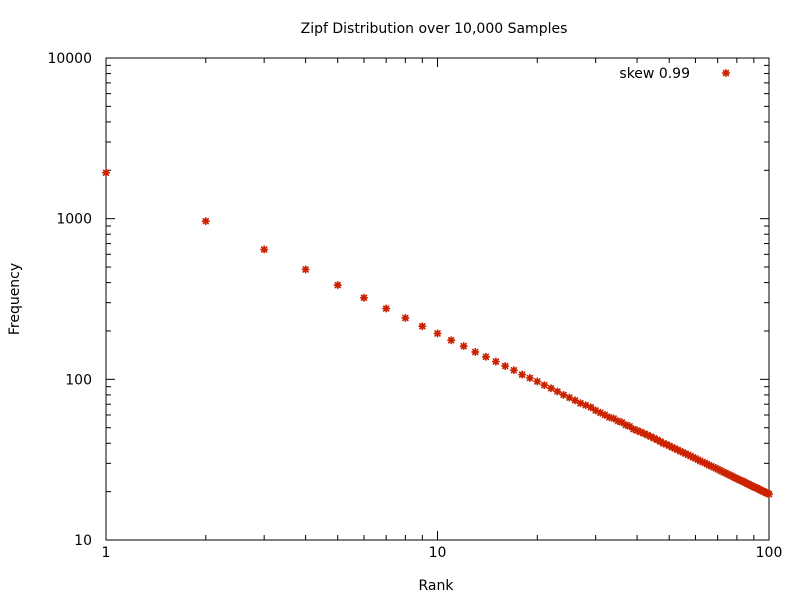 The image size is (800, 600). I want to click on y-tick-label: 100, so click(78, 380).